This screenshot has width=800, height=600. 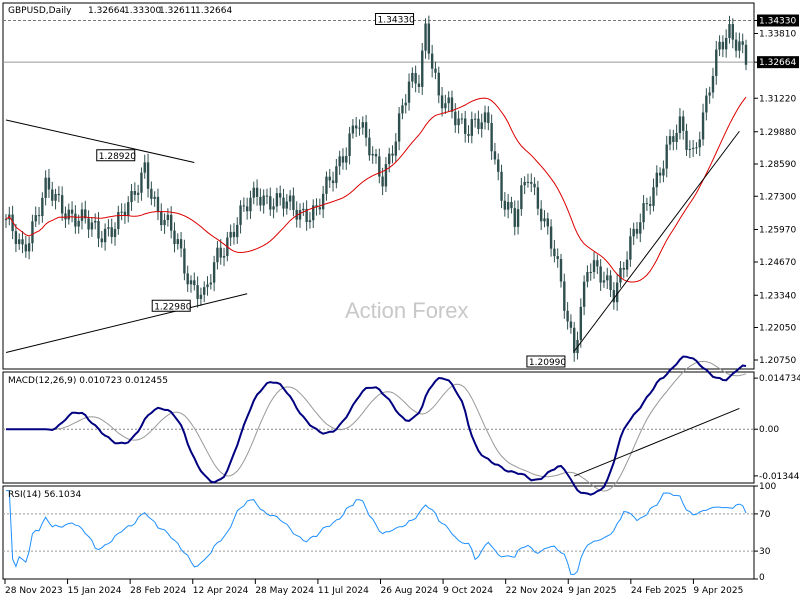 What do you see at coordinates (779, 477) in the screenshot?
I see `macd-axis-label: -0.013442` at bounding box center [779, 477].